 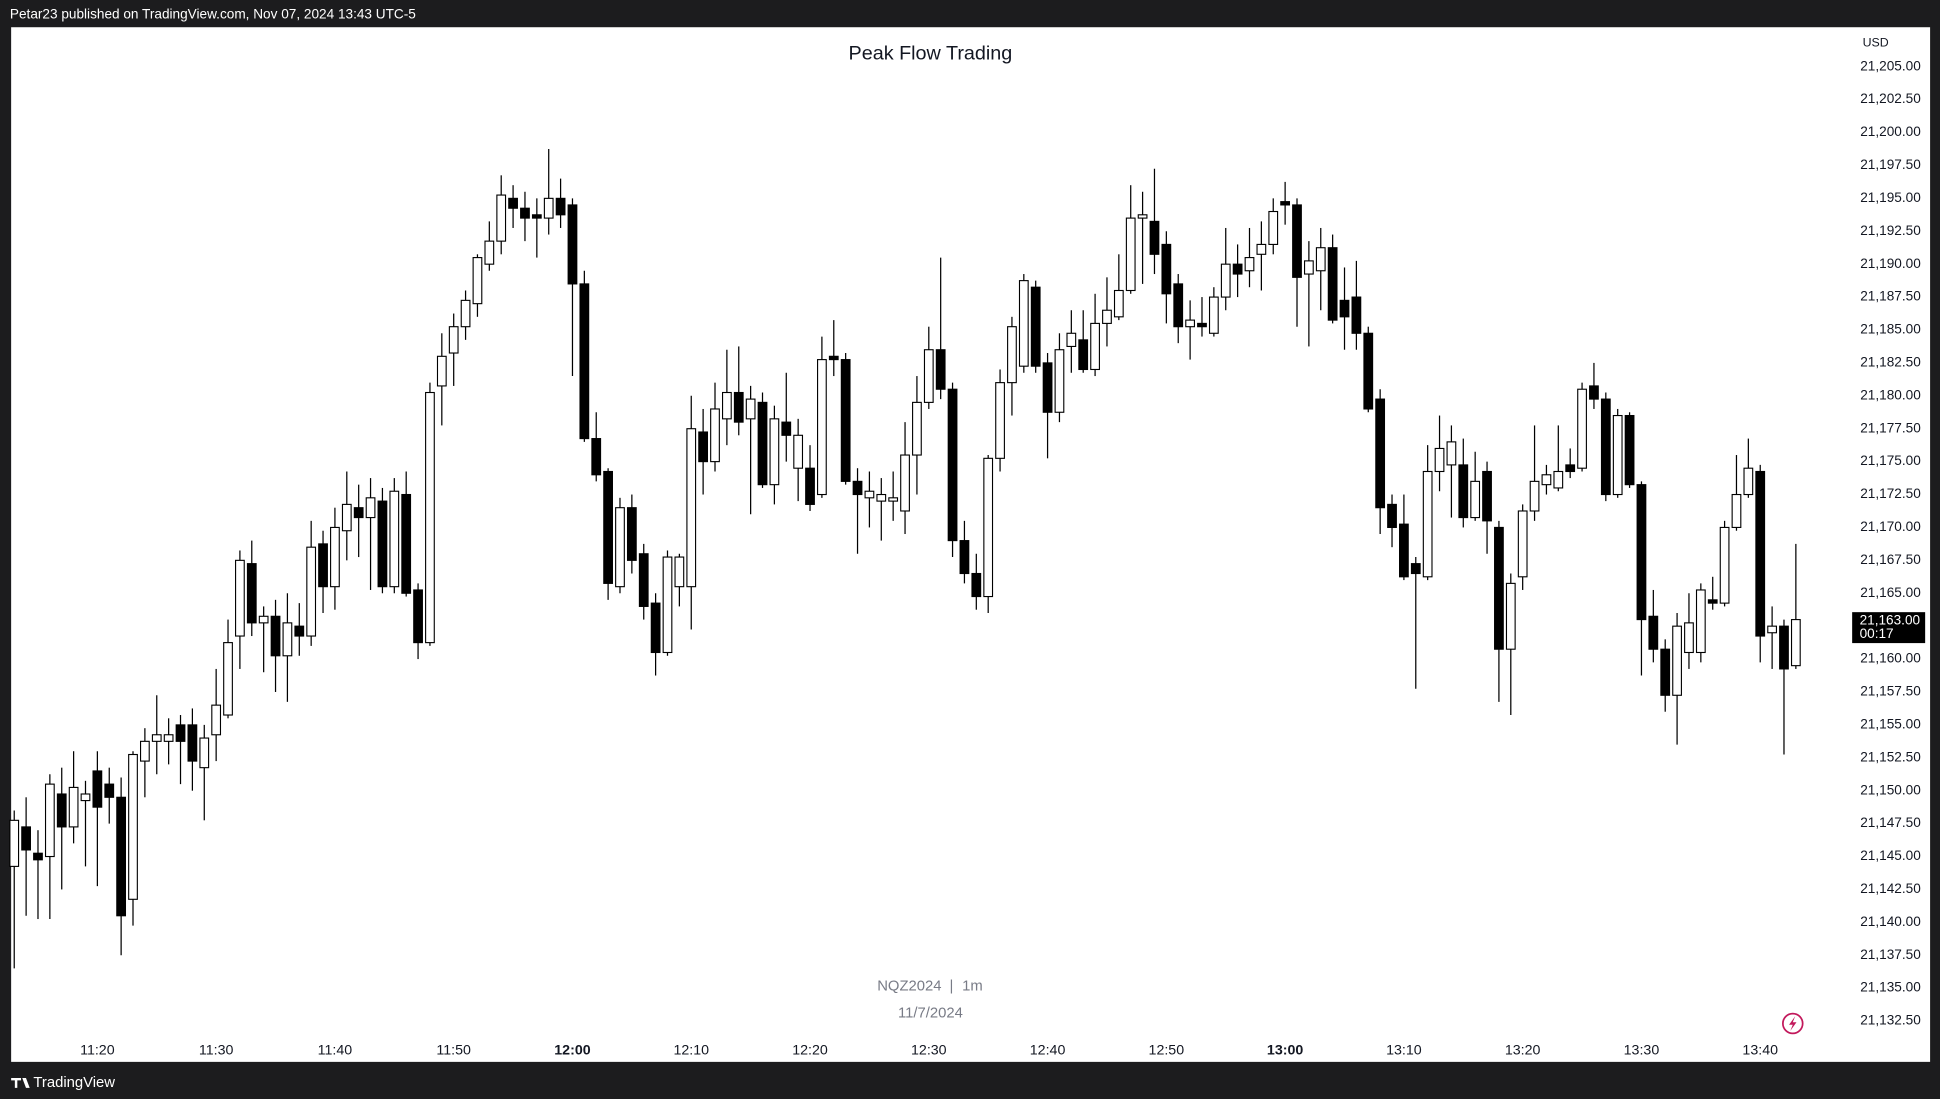 What do you see at coordinates (1285, 1050) in the screenshot?
I see `x-tick-label: 13:00` at bounding box center [1285, 1050].